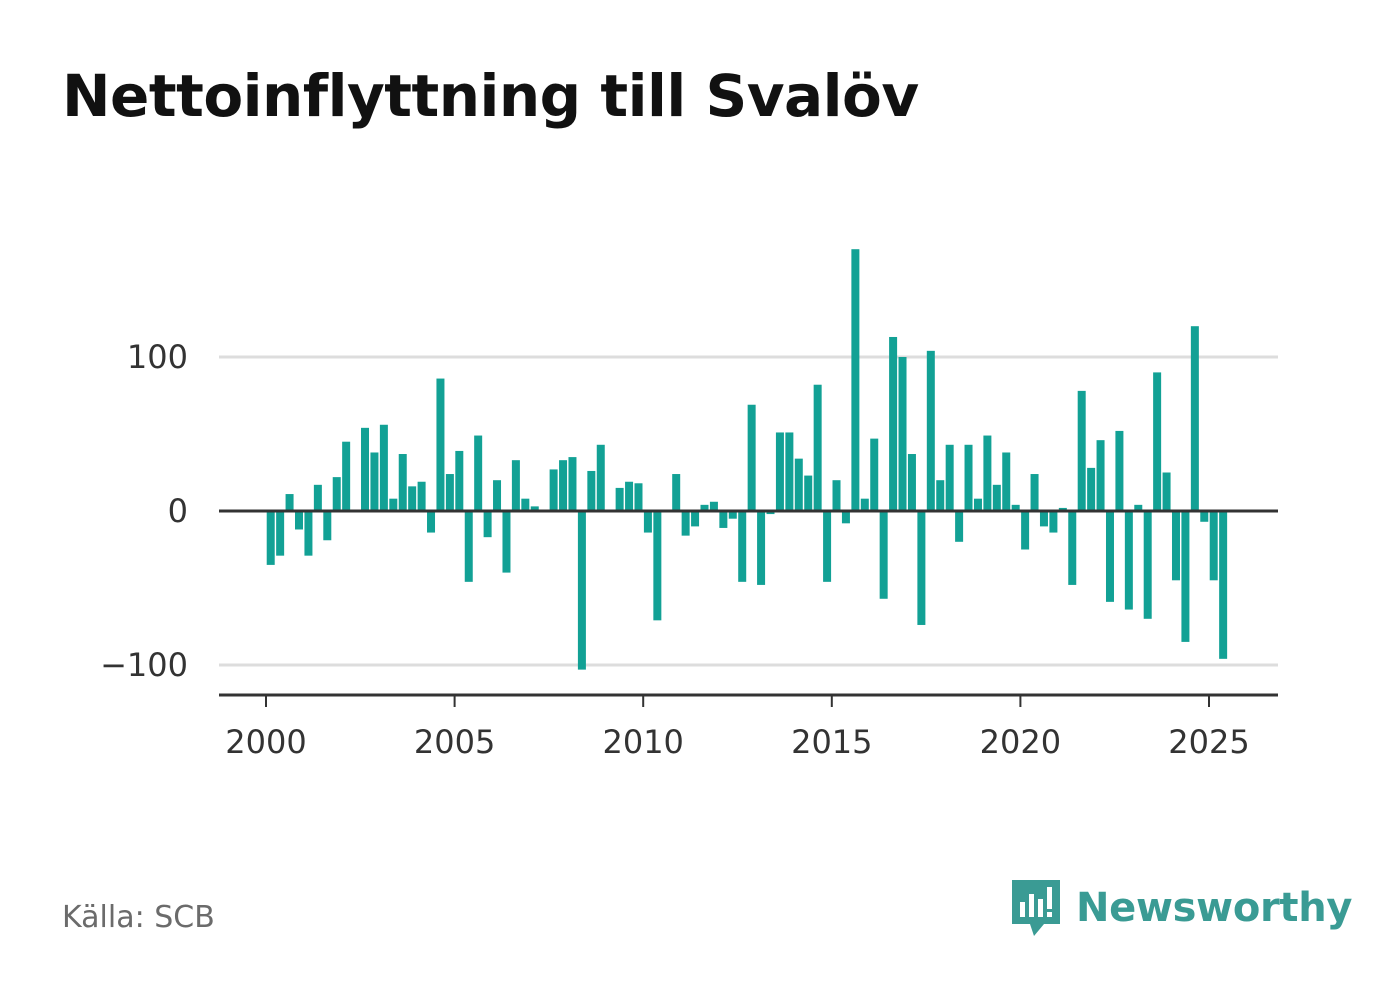 The image size is (1382, 999). What do you see at coordinates (1020, 742) in the screenshot?
I see `x-tick-label: 2020` at bounding box center [1020, 742].